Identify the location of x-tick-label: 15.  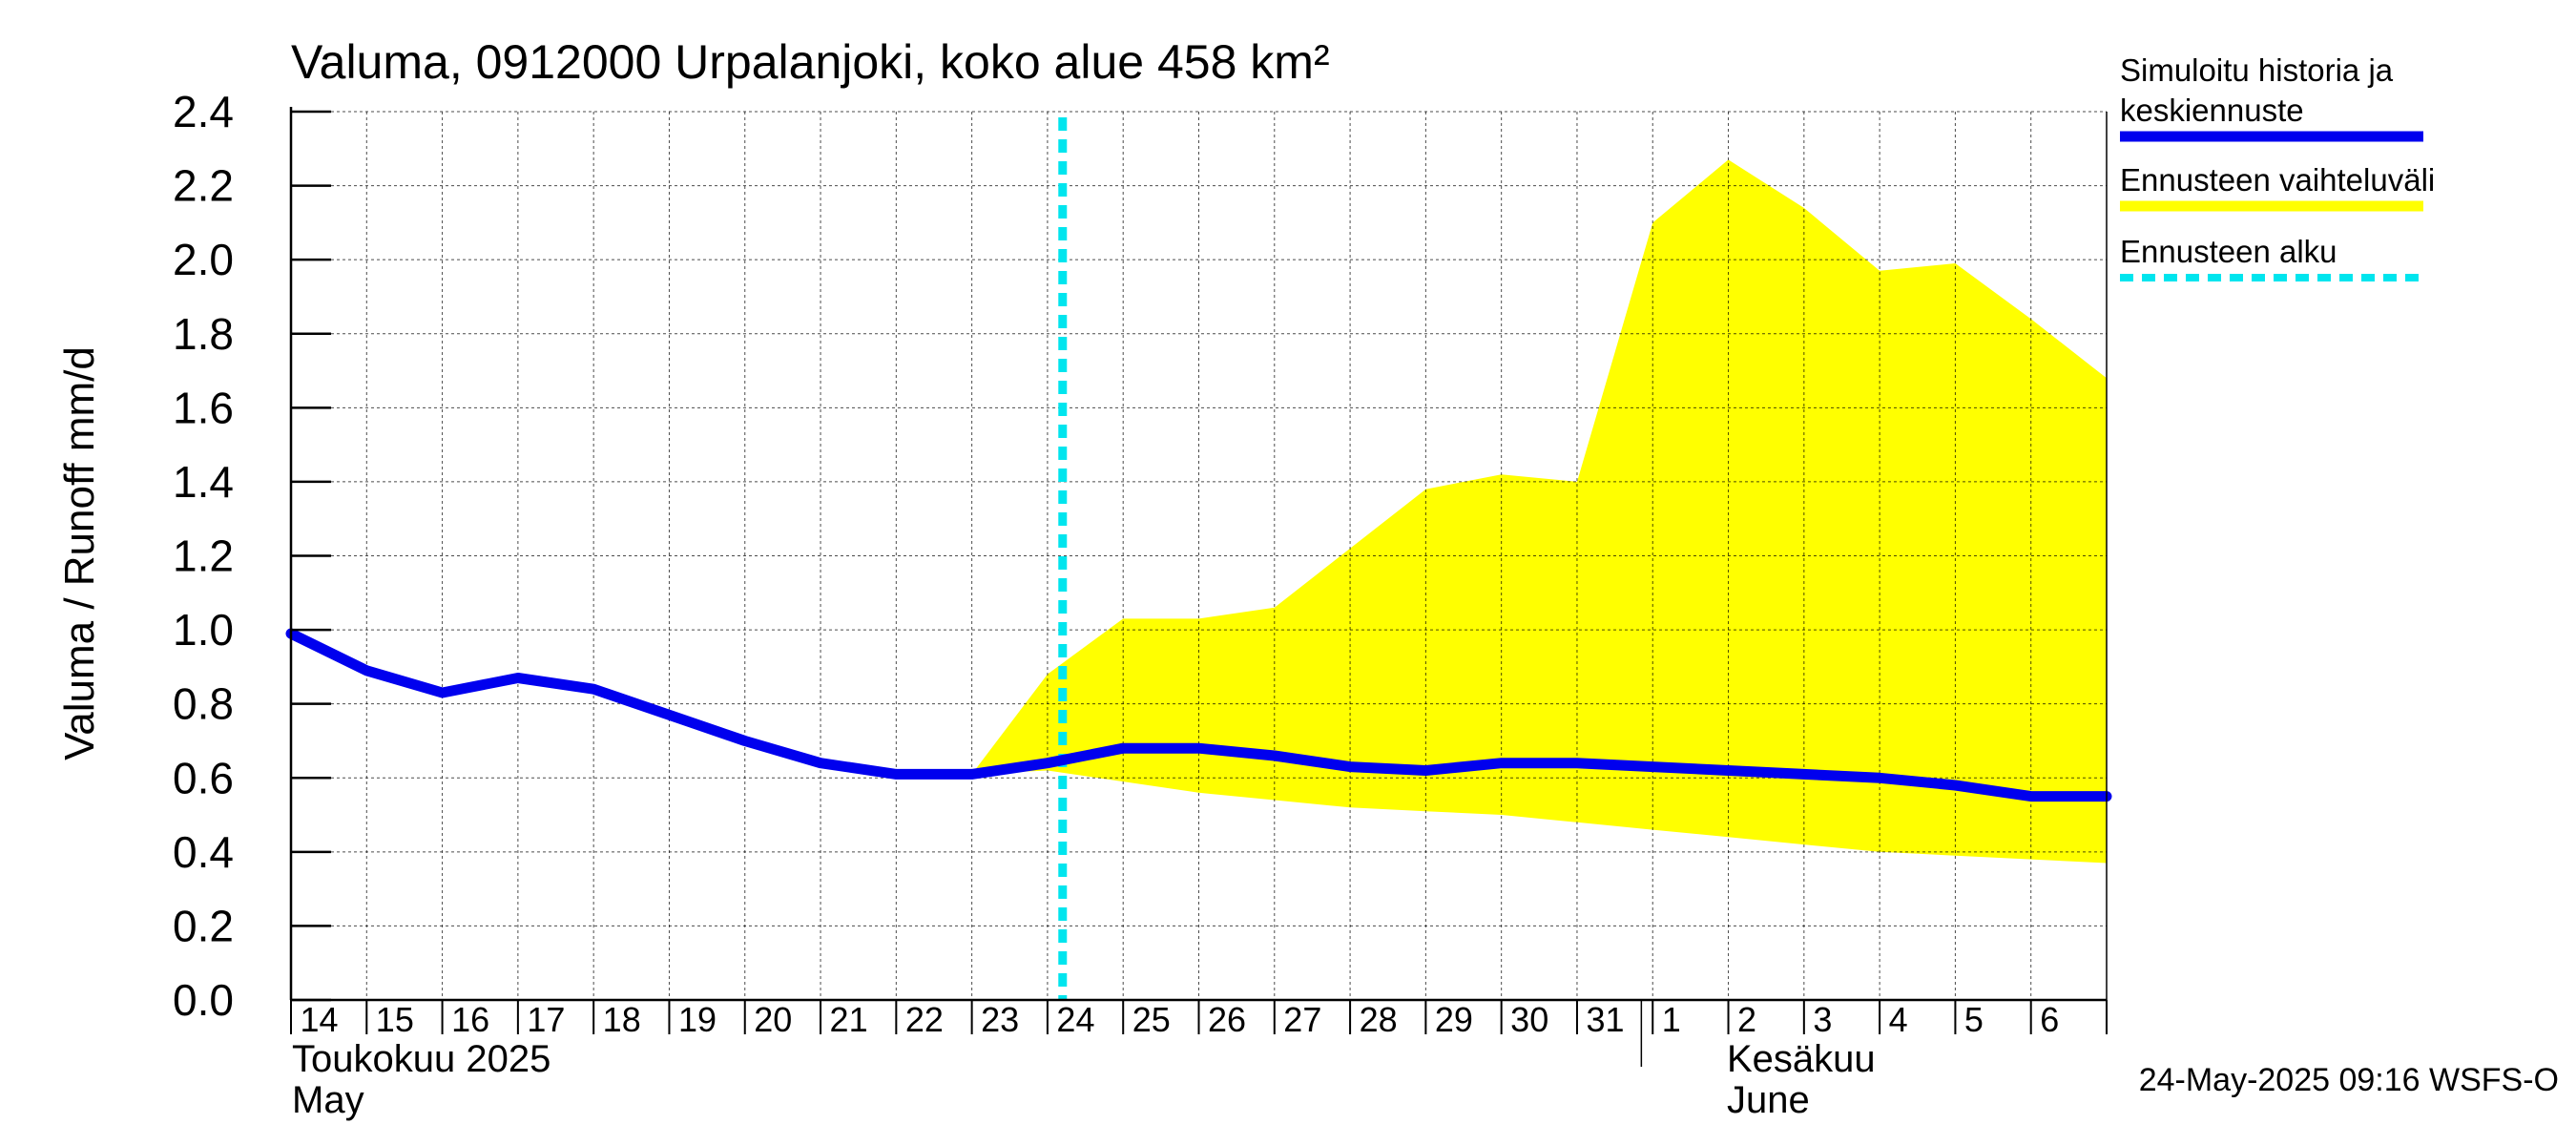
(395, 1019).